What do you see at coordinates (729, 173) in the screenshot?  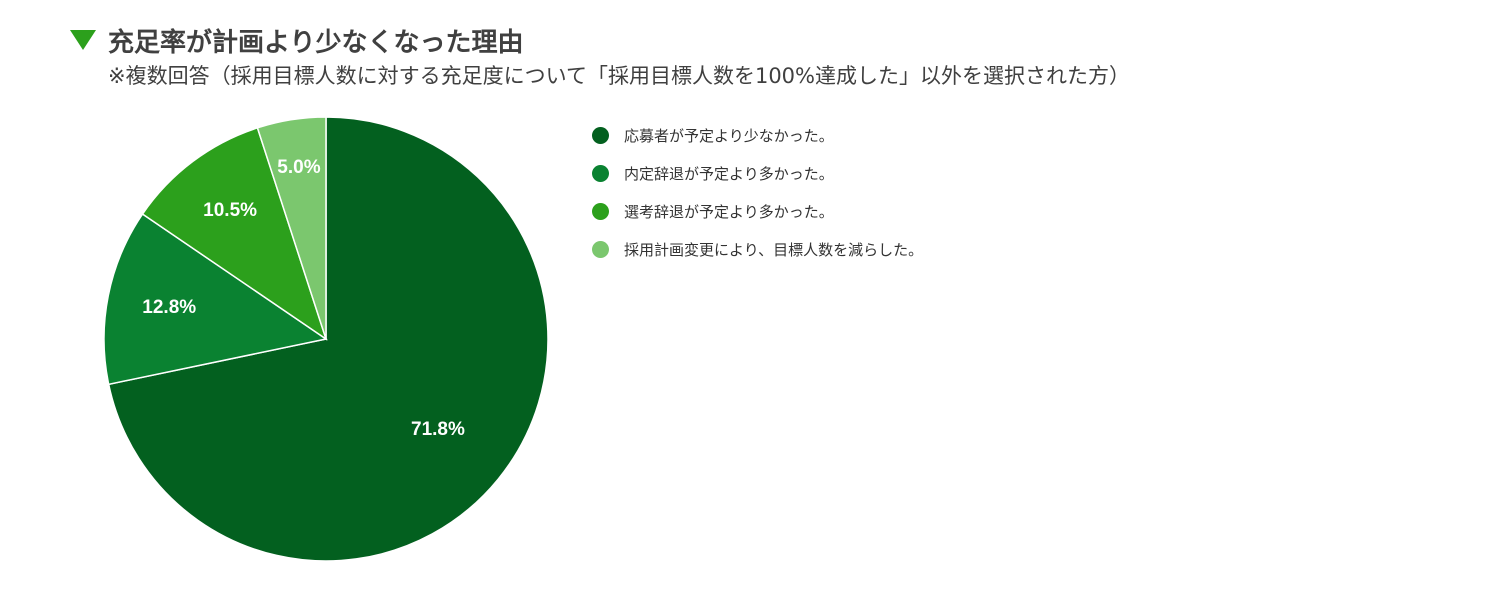 I see `legend-label: 内定辞退が予定より多かった。` at bounding box center [729, 173].